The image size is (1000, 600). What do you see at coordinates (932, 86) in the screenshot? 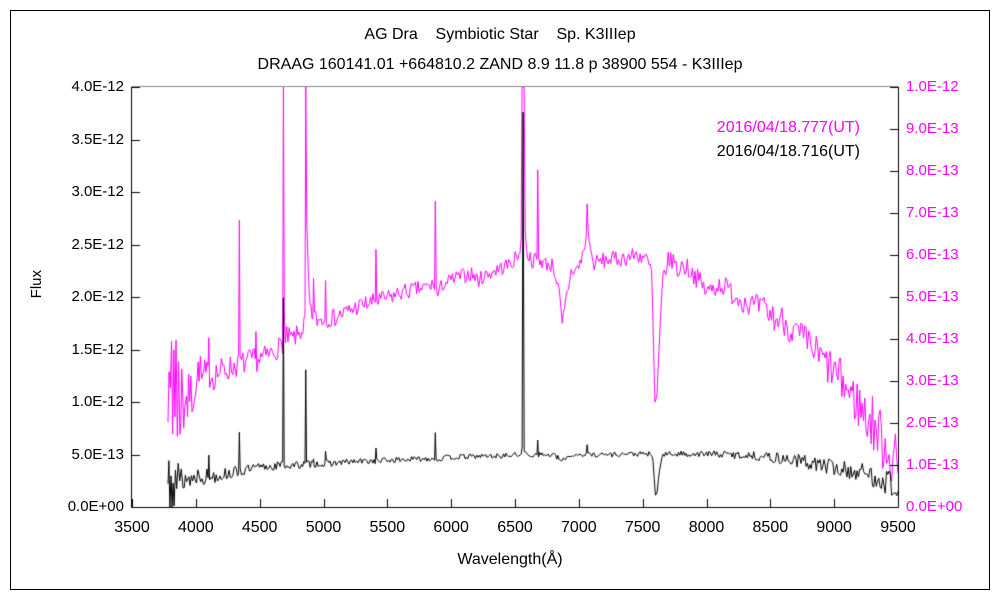
I see `y-right-tick-label: 1.0E-12` at bounding box center [932, 86].